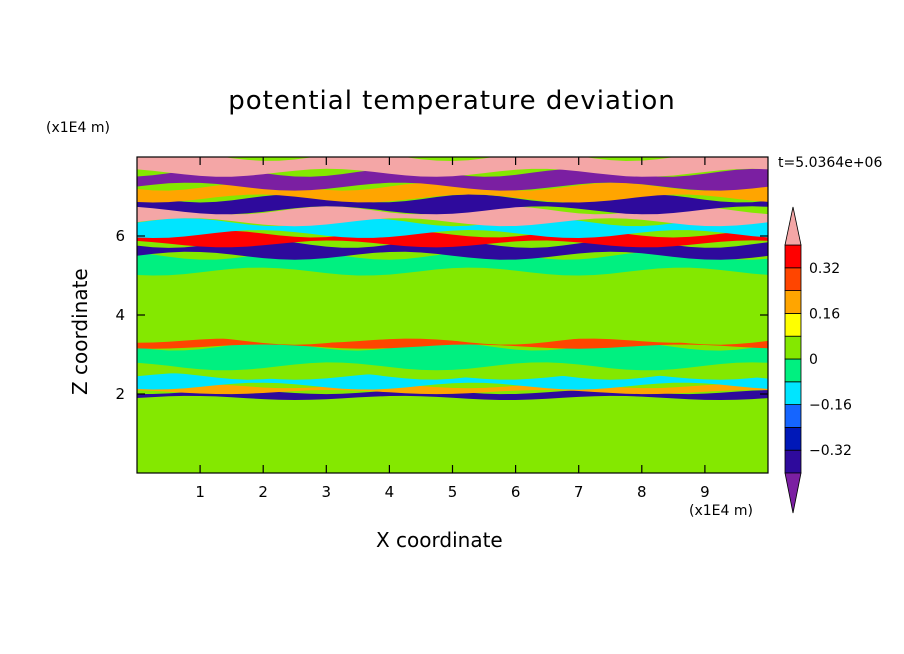  I want to click on colorbar-tick-label: 0.32, so click(824, 269).